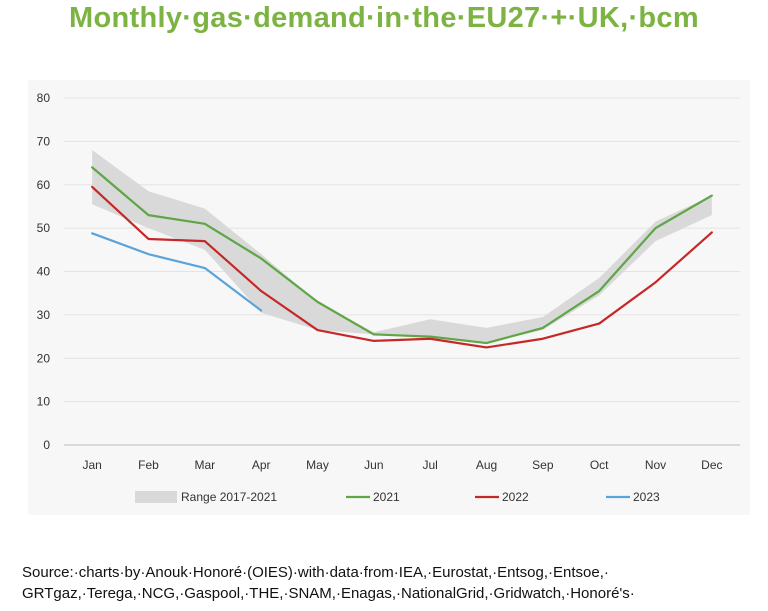  Describe the element at coordinates (156, 497) in the screenshot. I see `legend-swatch-range` at that location.